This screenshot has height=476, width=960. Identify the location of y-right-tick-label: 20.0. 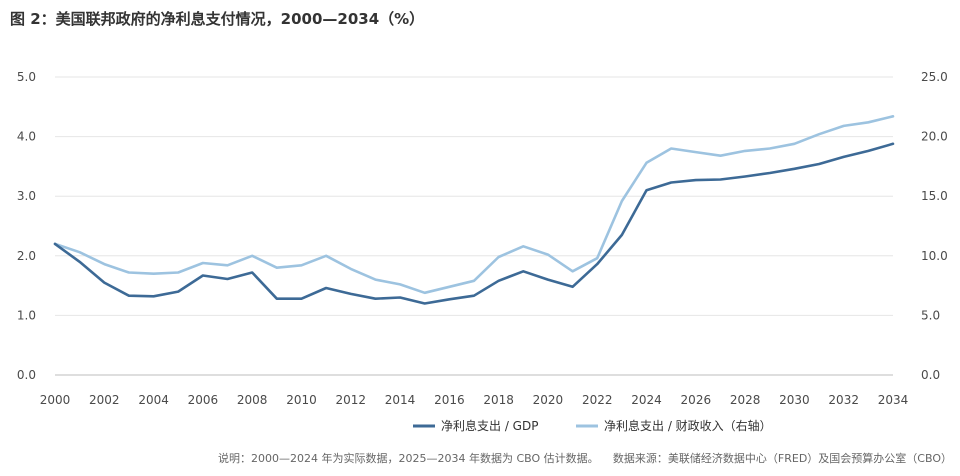
(934, 137).